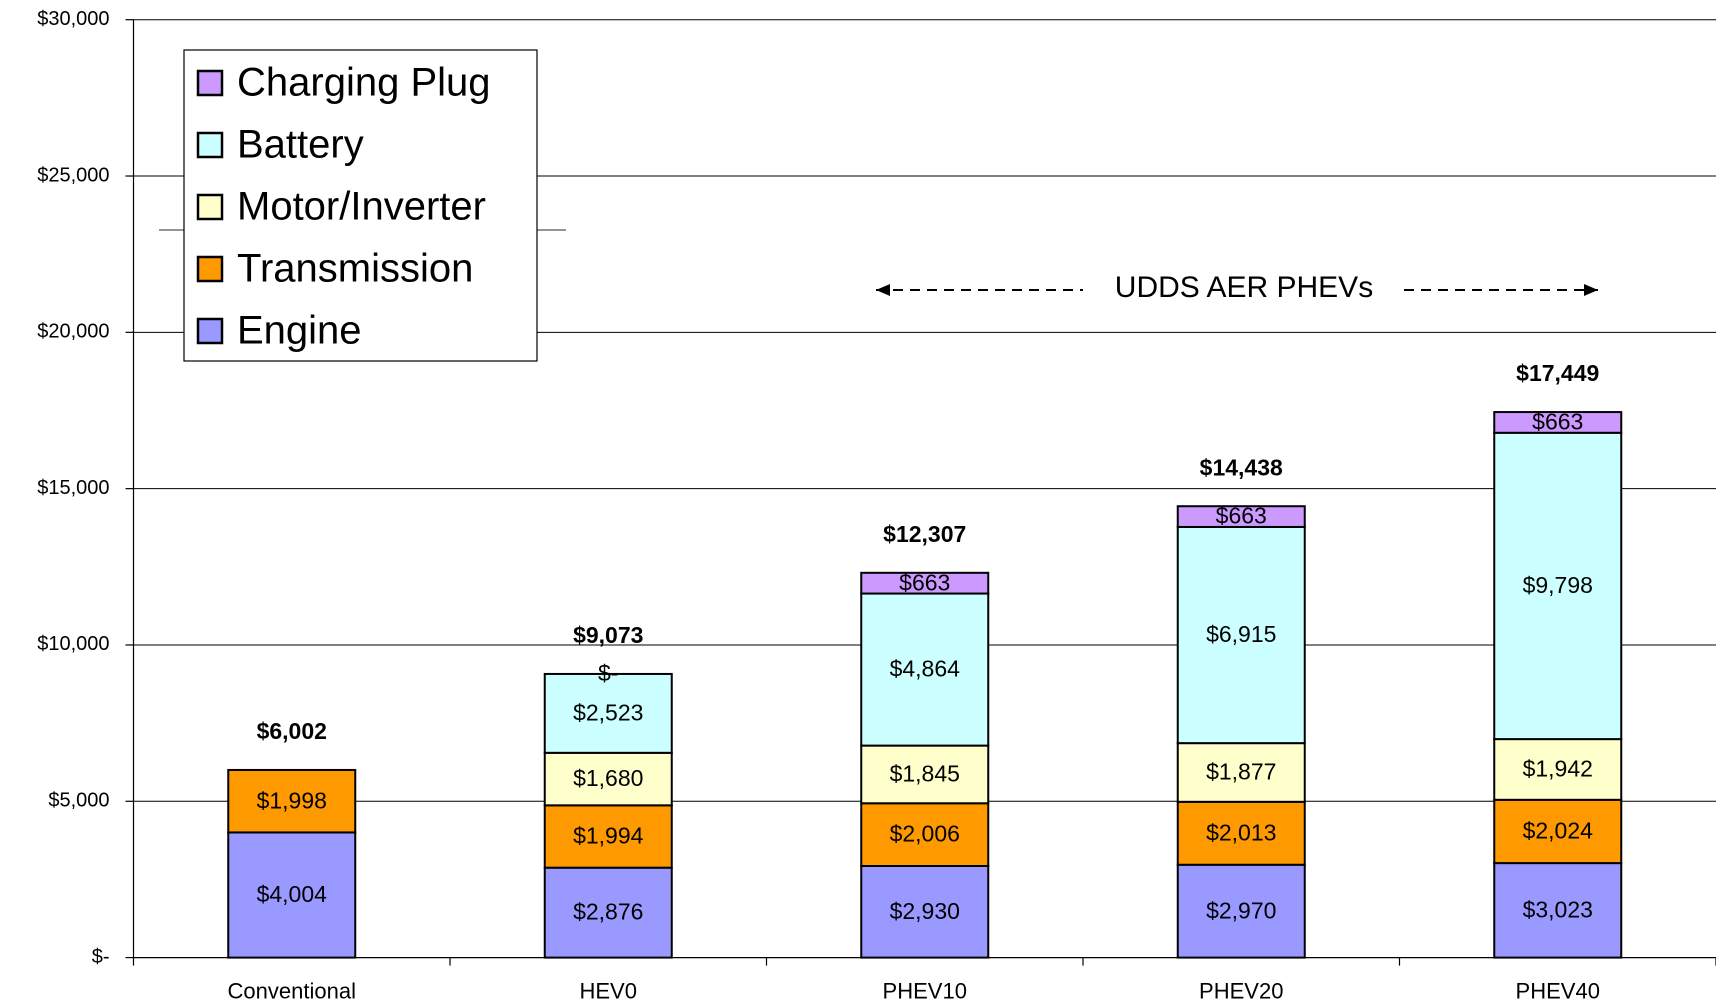  I want to click on x-tick-label: HEV0, so click(608, 990).